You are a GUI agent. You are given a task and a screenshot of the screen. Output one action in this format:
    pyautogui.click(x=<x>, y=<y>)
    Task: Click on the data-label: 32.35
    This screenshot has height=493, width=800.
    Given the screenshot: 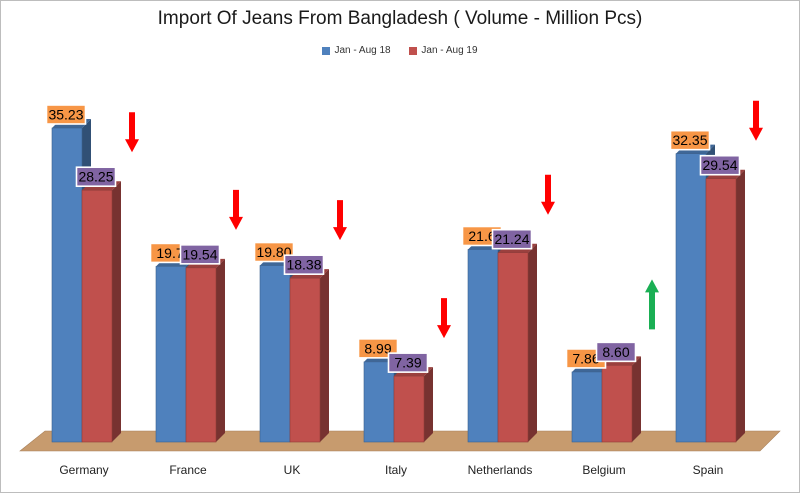 What is the action you would take?
    pyautogui.click(x=689, y=140)
    